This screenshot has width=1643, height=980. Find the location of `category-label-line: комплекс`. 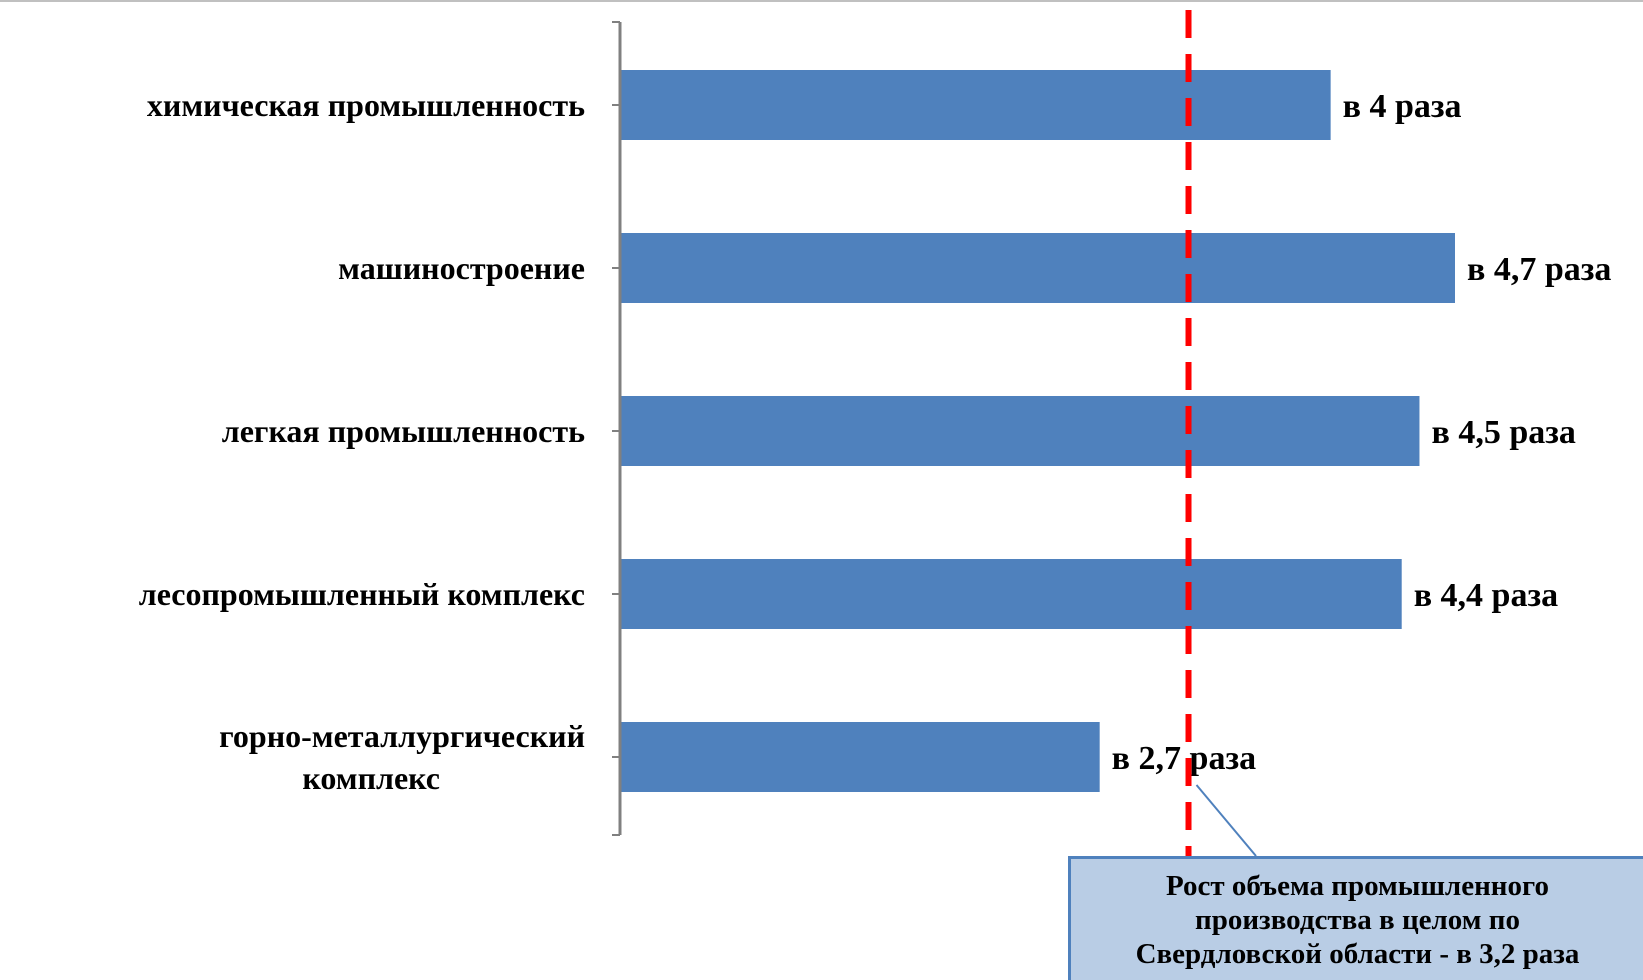

category-label-line: комплекс is located at coordinates (371, 778).